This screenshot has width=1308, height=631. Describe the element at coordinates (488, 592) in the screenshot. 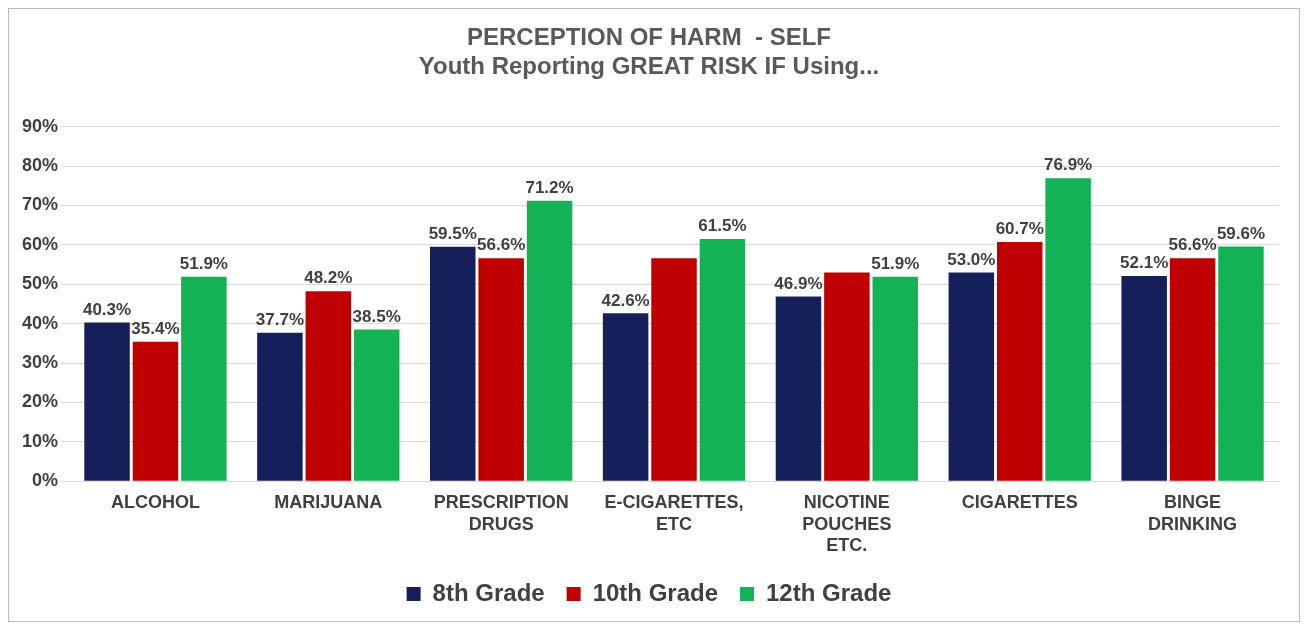

I see `legend-label: 8th Grade` at that location.